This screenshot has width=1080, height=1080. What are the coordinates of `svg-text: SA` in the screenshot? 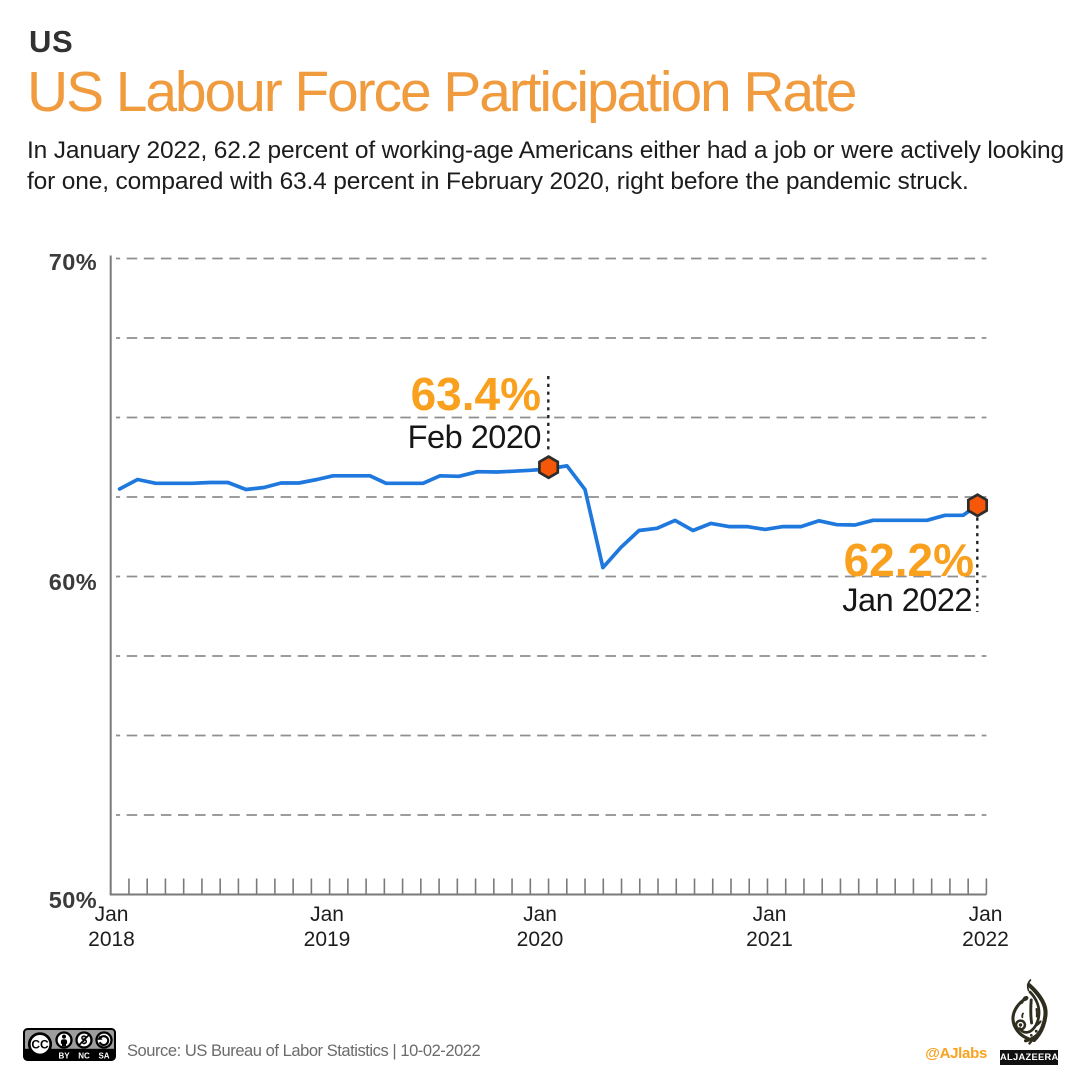 It's located at (103, 1056).